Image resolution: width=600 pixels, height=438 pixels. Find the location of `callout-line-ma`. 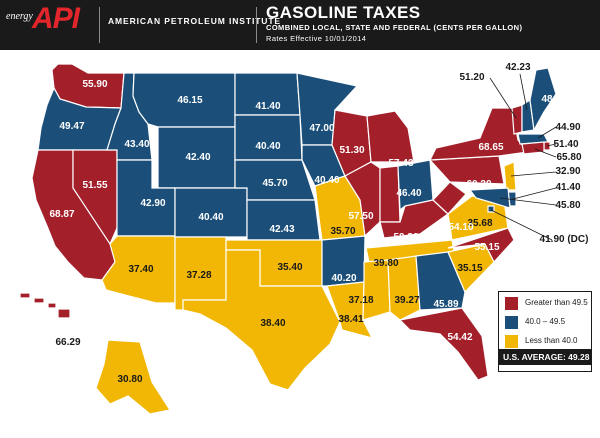

callout-line-ma is located at coordinates (547, 132).